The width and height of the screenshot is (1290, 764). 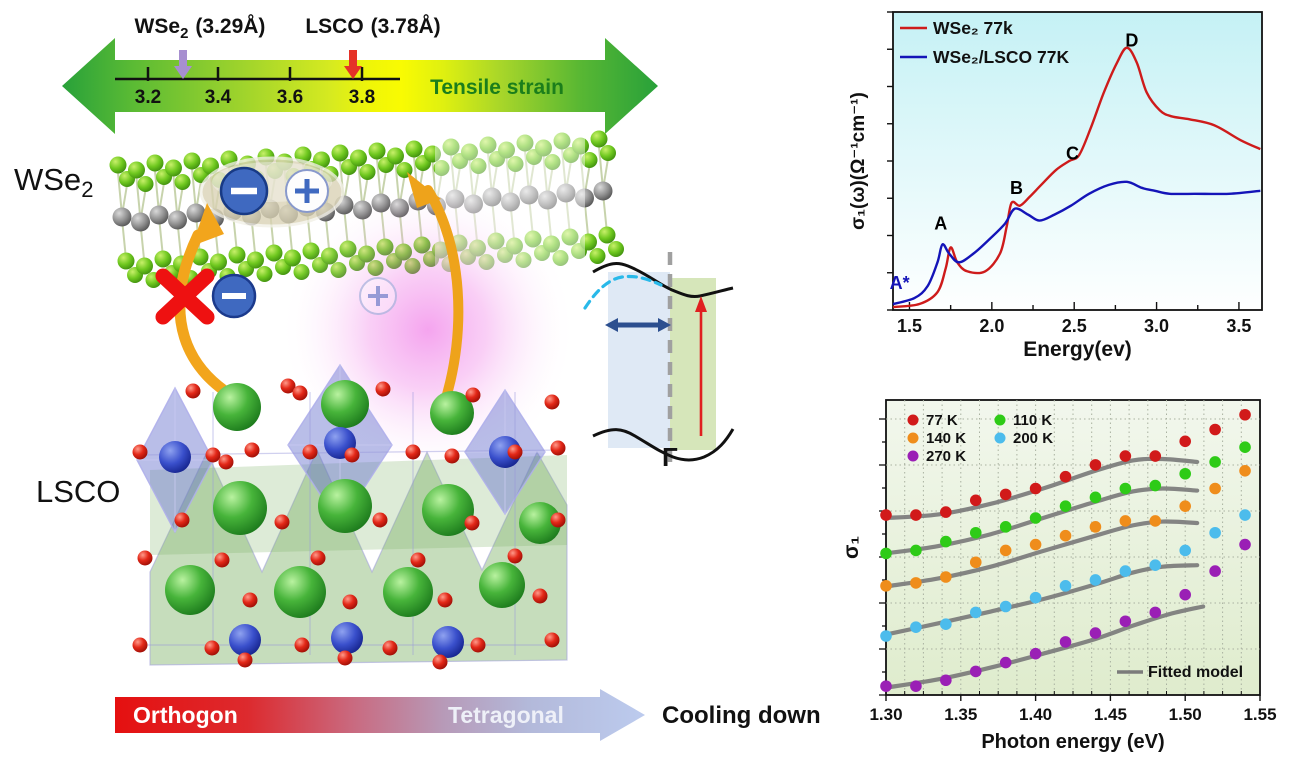 What do you see at coordinates (234, 296) in the screenshot?
I see `blocked-electron-icon` at bounding box center [234, 296].